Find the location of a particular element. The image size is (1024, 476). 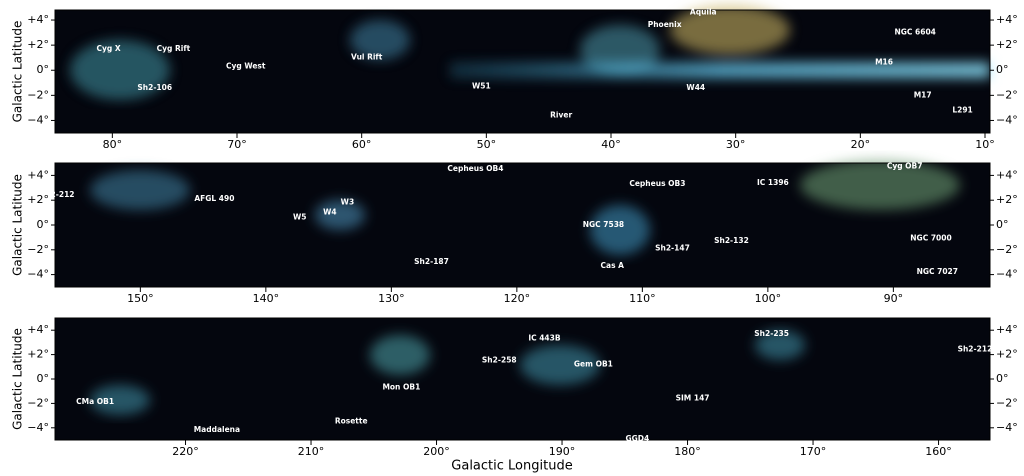

annotation: Cepheus OB4 is located at coordinates (475, 168).